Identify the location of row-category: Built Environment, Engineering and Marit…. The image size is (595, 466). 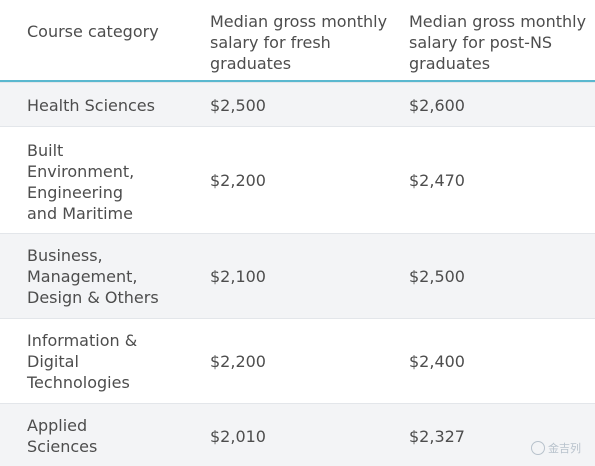
(81, 182).